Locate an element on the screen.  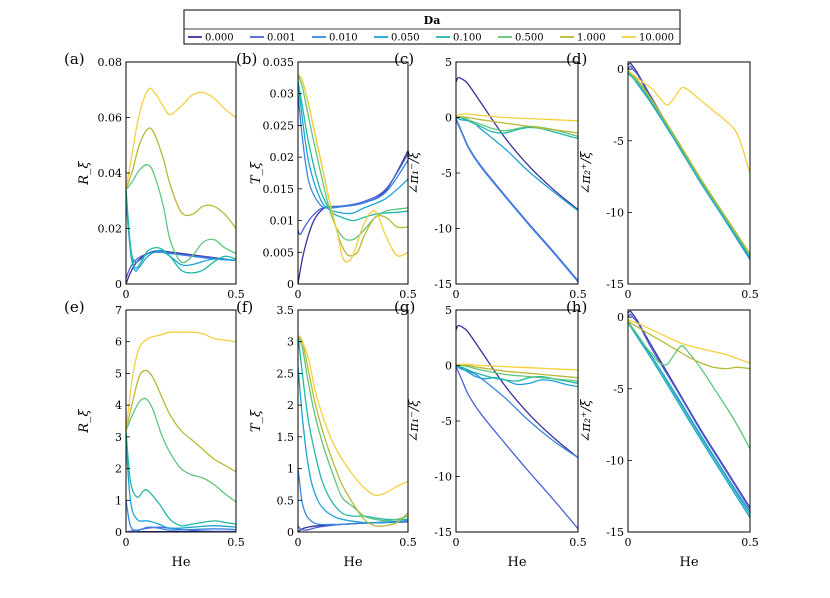
panel-d: -15 -10 -5 0 0 0.5 (d) ∠π₂⁺/ξ is located at coordinates (662, 175).